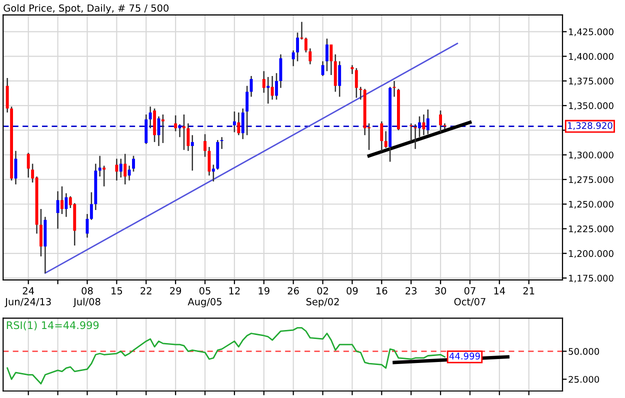  Describe the element at coordinates (591, 57) in the screenshot. I see `y-tick-label: 1,400.000` at that location.